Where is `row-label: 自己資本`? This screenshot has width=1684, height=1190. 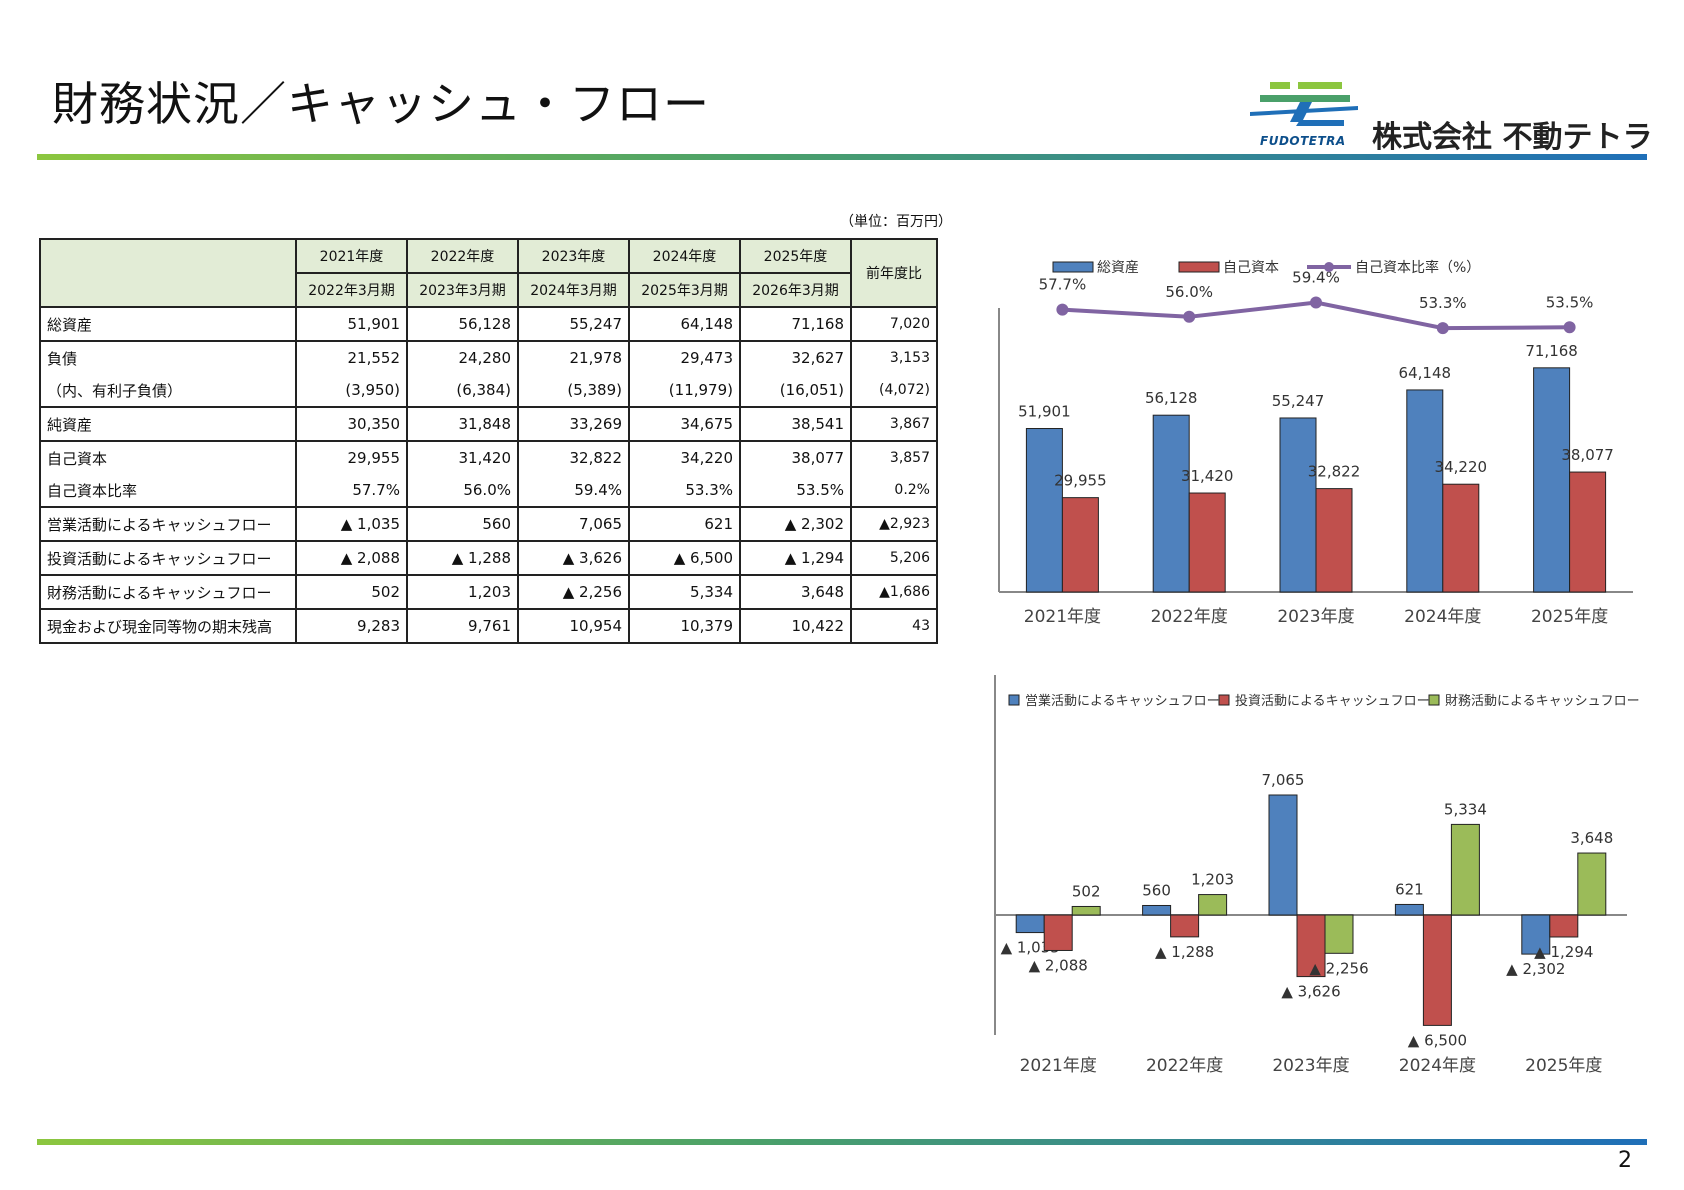 row-label: 自己資本 is located at coordinates (168, 457).